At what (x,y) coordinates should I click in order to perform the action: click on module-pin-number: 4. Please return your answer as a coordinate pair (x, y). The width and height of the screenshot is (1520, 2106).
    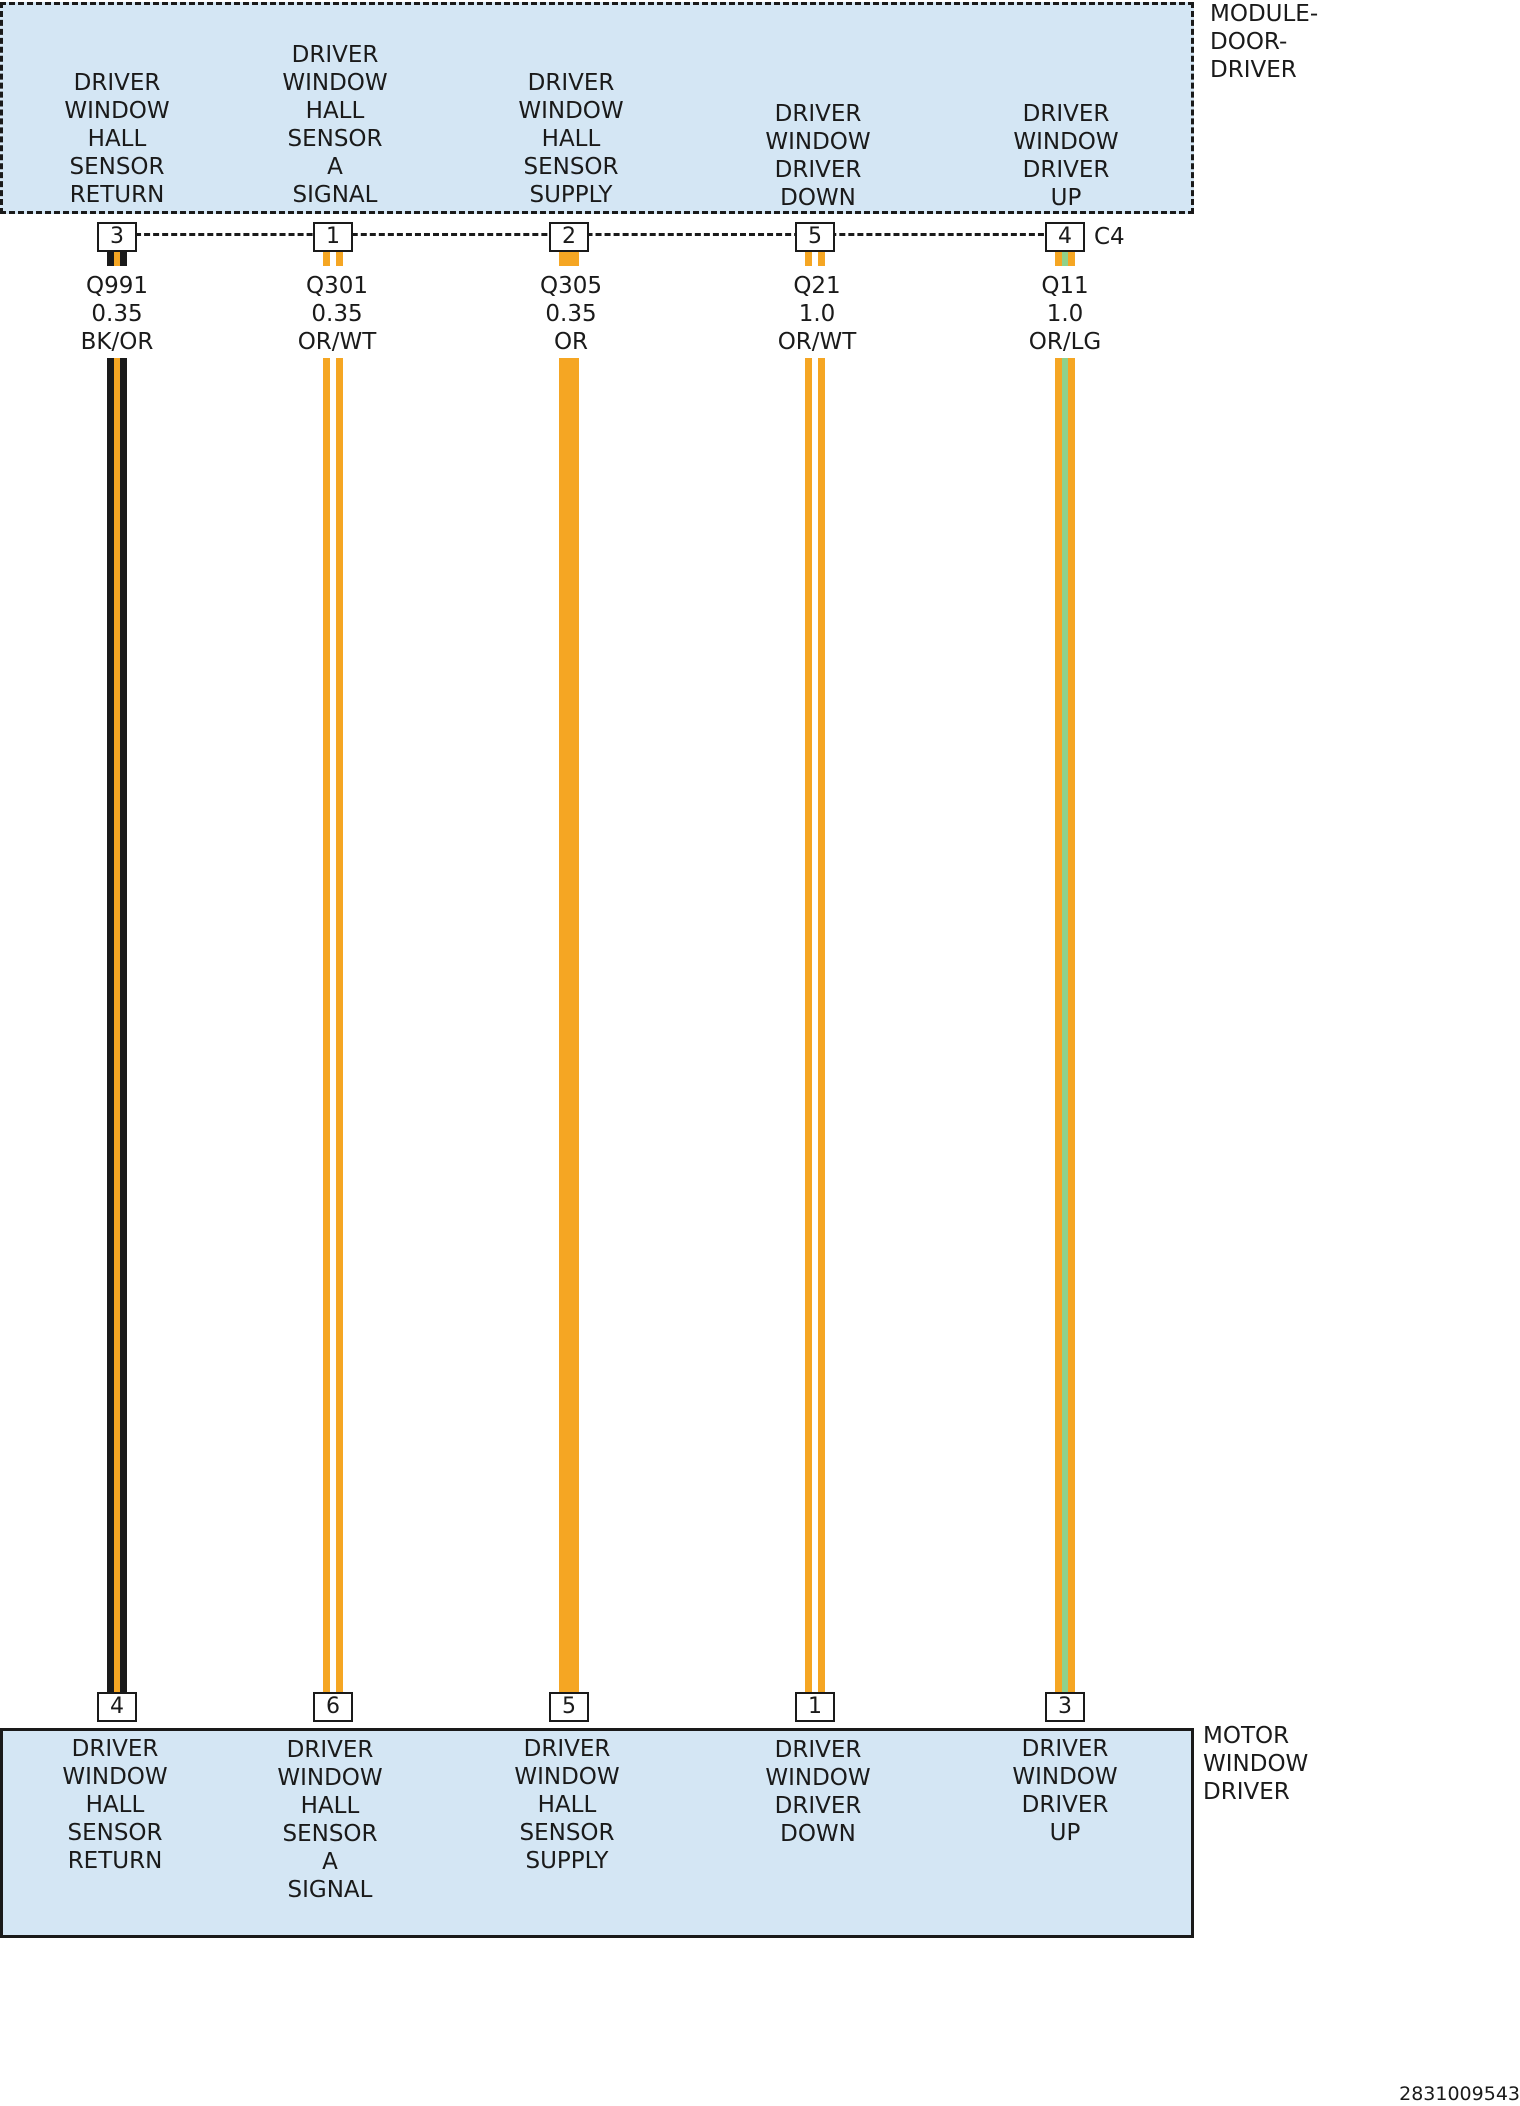
    Looking at the image, I should click on (1065, 237).